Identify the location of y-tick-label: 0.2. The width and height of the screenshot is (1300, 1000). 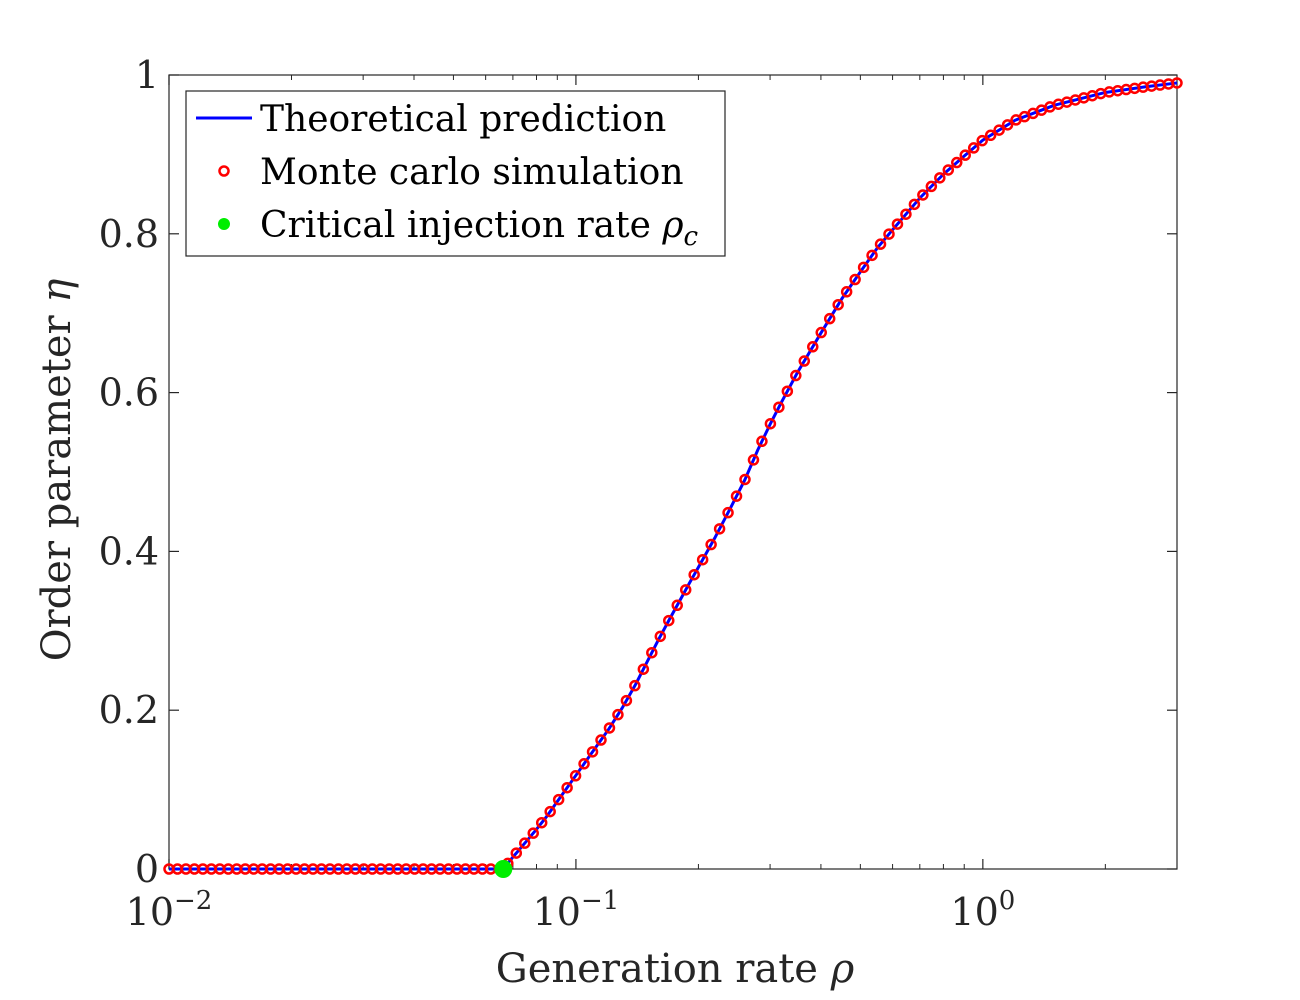
(129, 710).